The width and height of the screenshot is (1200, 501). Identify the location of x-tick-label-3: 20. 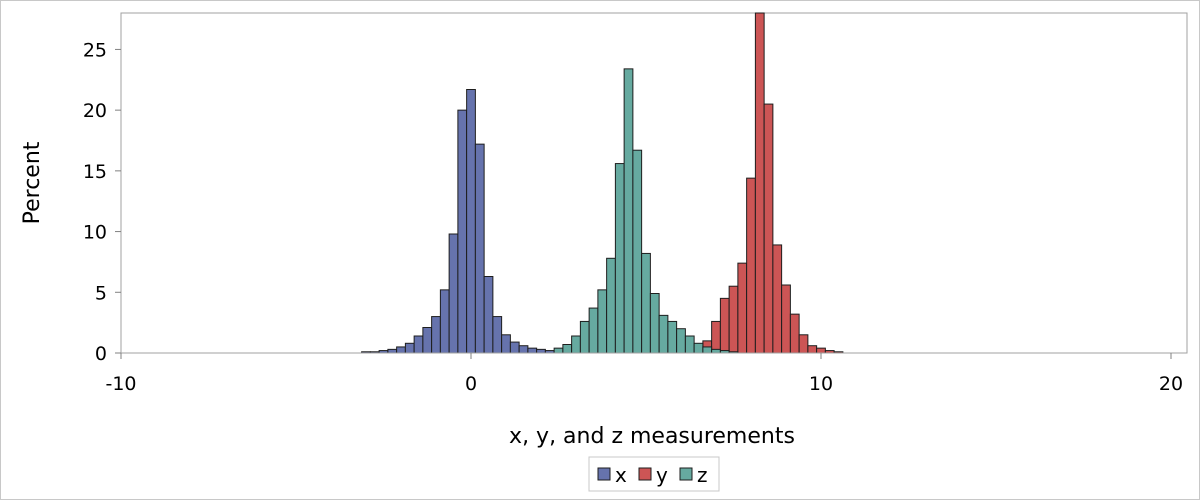
(1171, 384).